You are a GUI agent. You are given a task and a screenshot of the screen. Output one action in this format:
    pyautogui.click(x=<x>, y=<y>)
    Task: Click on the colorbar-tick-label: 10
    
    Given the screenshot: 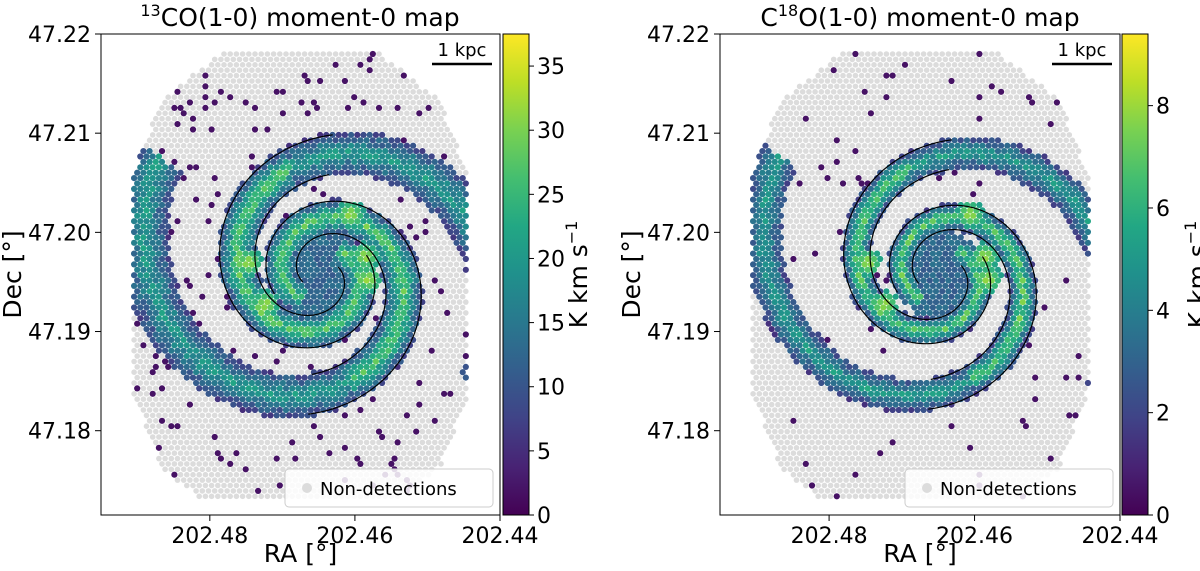 What is the action you would take?
    pyautogui.click(x=551, y=388)
    